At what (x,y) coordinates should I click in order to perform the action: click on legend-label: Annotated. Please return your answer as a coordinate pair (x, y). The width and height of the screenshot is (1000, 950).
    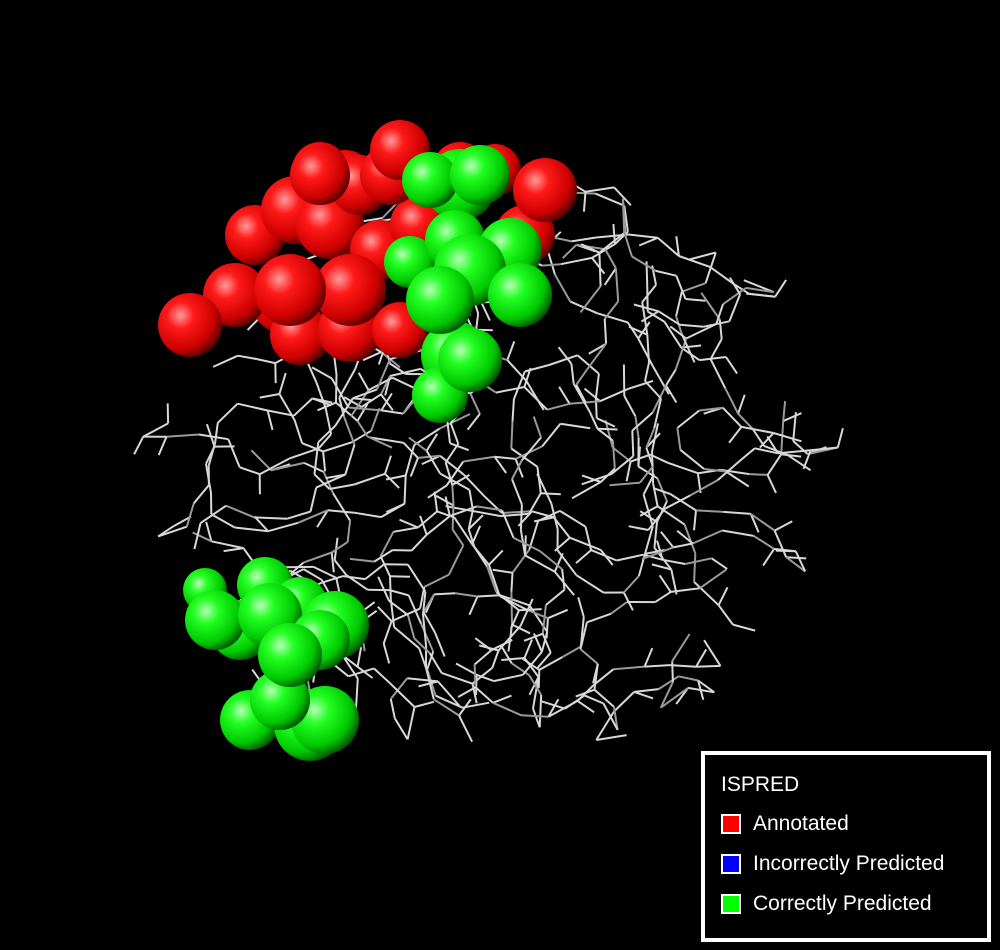
    Looking at the image, I should click on (801, 823).